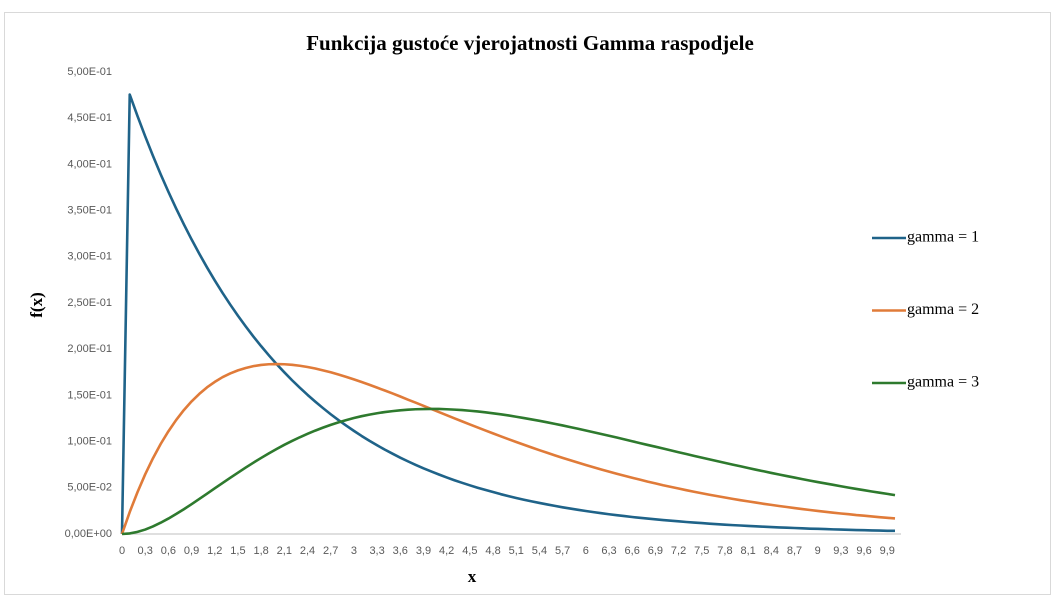  I want to click on y-axis-label: f(x), so click(36, 304).